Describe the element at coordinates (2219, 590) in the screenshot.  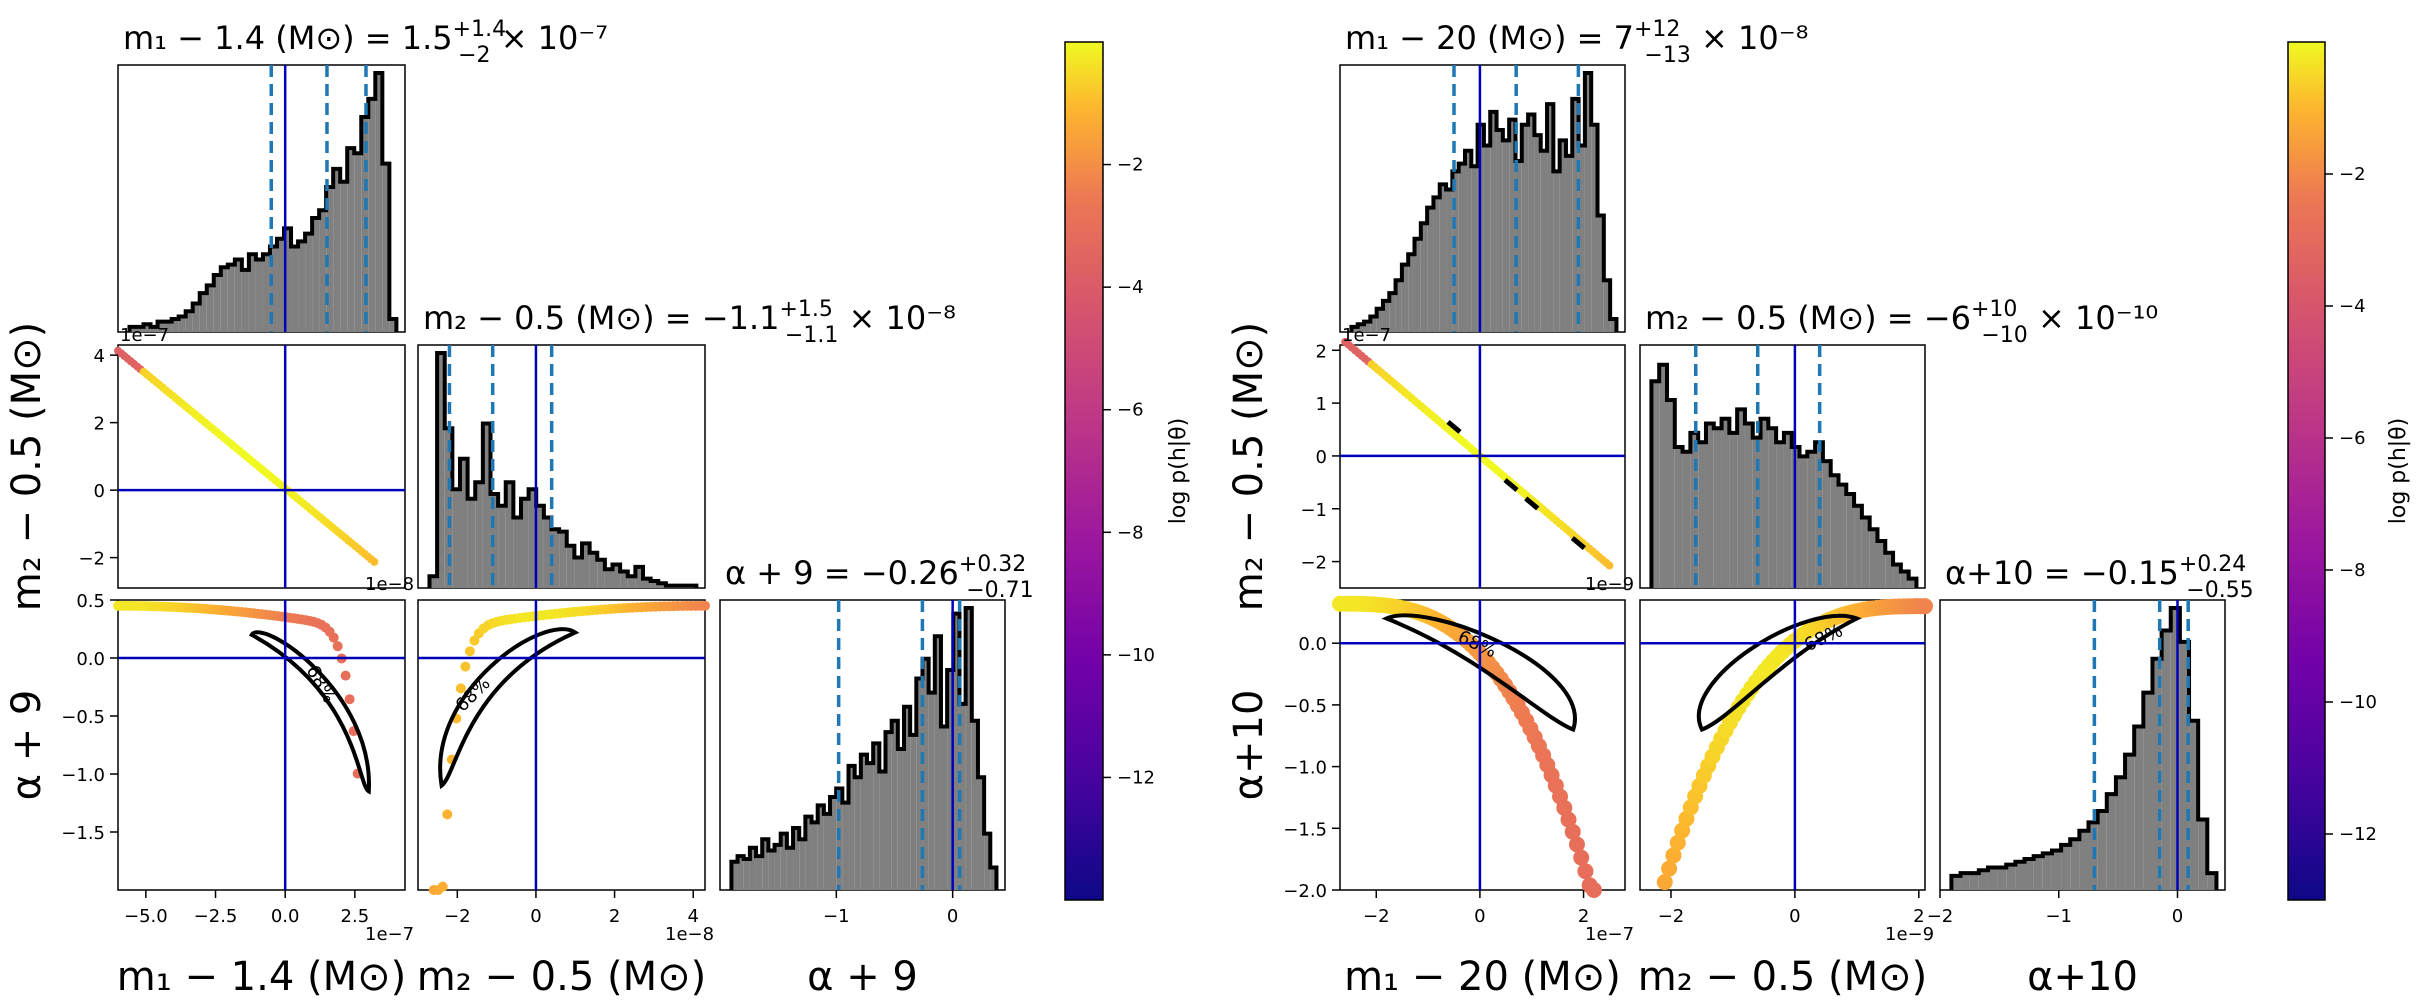
I see `hist-title-sub: −0.55` at that location.